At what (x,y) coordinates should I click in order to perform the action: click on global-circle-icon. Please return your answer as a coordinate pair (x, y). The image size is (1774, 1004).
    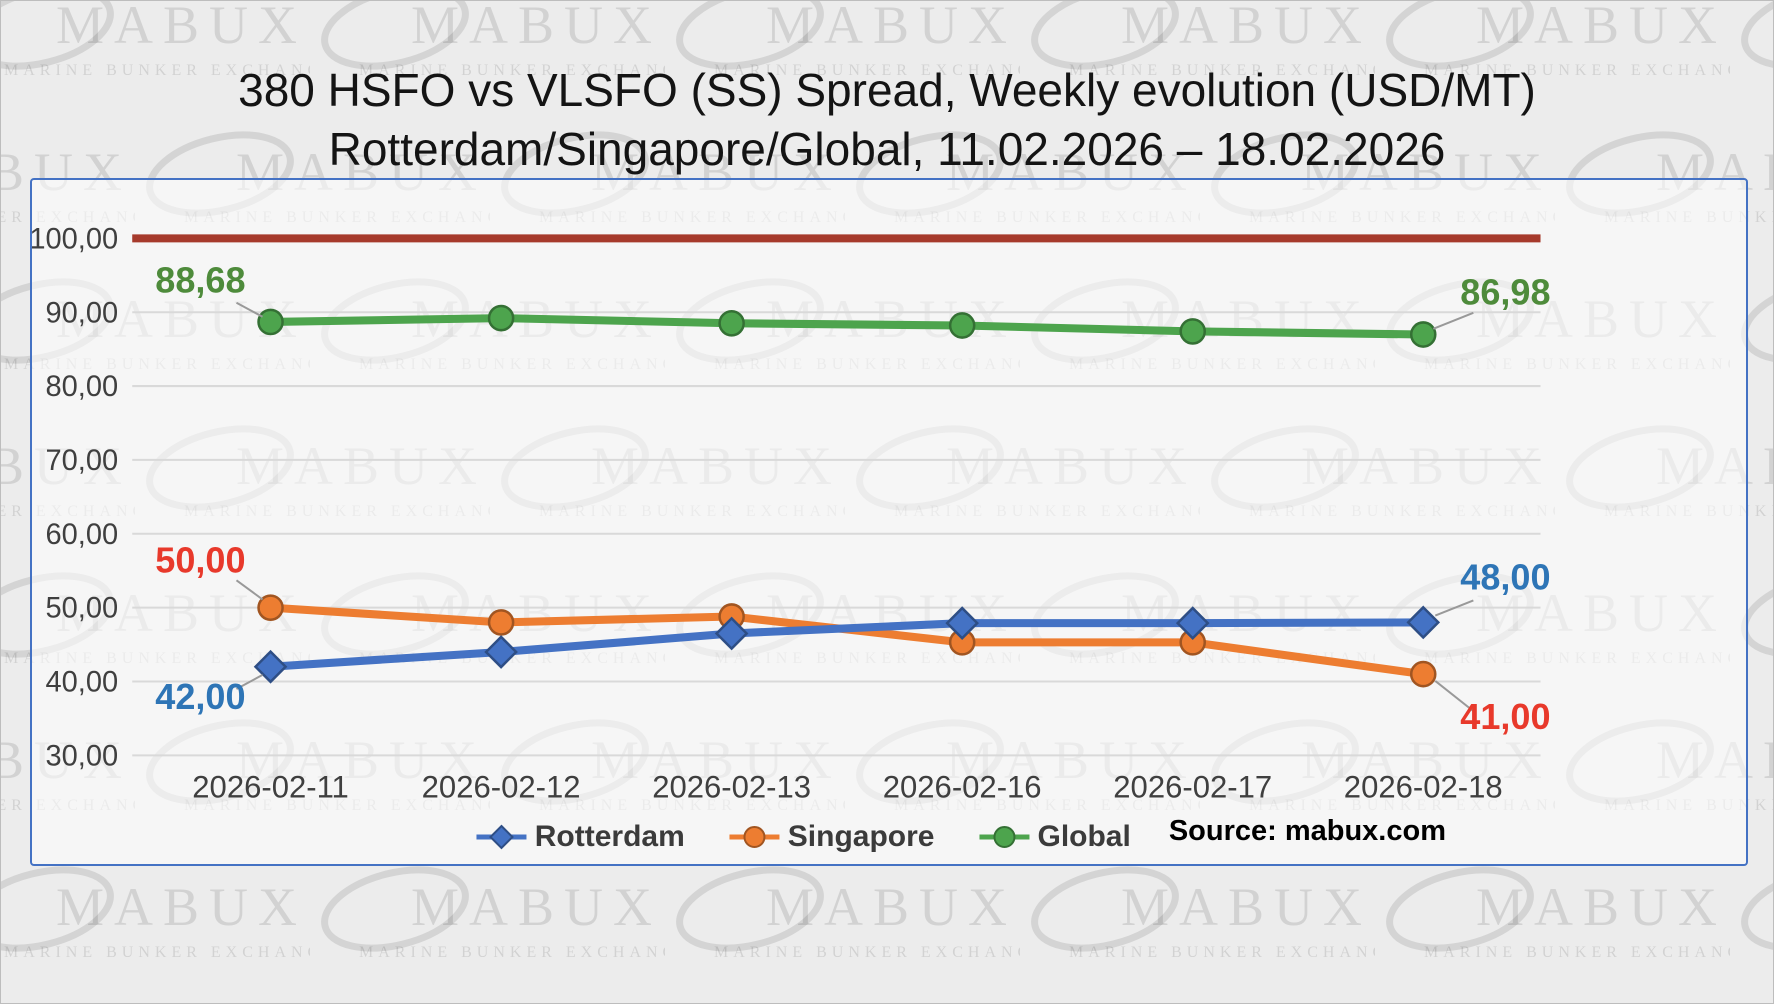
    Looking at the image, I should click on (1004, 837).